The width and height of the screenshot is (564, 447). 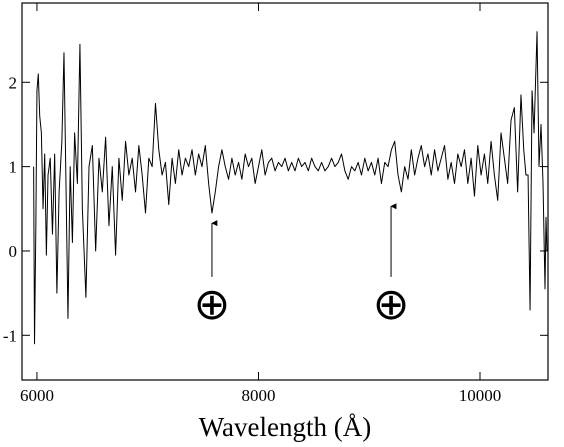 What do you see at coordinates (285, 427) in the screenshot?
I see `x-axis-label: Wavelength (Å)` at bounding box center [285, 427].